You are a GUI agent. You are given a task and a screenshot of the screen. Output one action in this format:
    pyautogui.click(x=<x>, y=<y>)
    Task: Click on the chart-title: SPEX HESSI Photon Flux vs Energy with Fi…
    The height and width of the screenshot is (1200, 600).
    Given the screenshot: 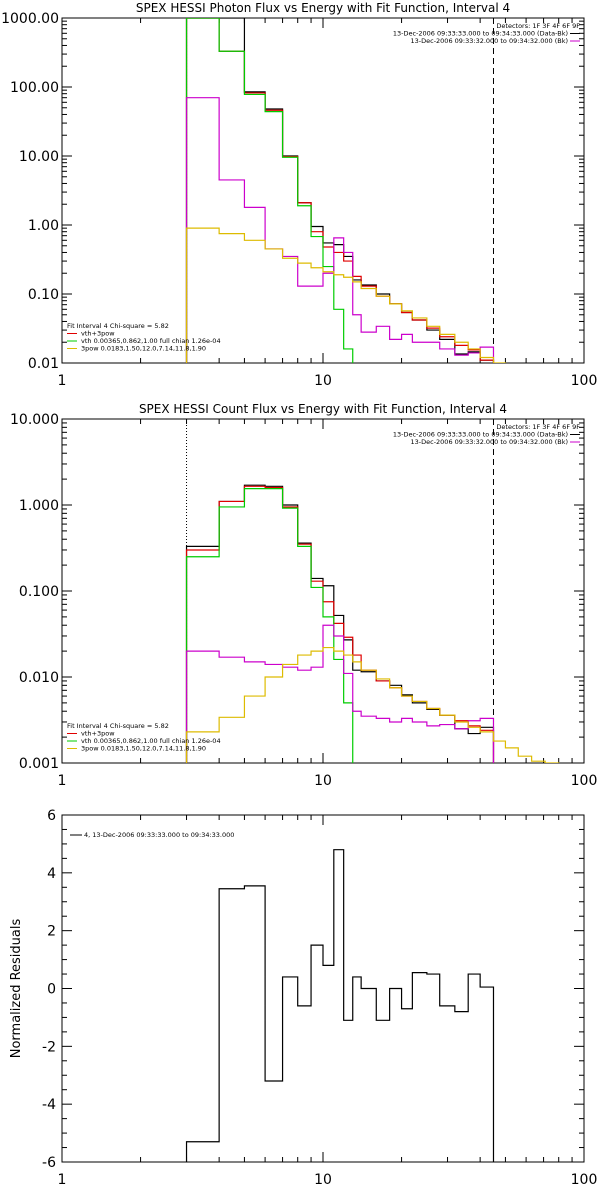 What is the action you would take?
    pyautogui.click(x=323, y=8)
    